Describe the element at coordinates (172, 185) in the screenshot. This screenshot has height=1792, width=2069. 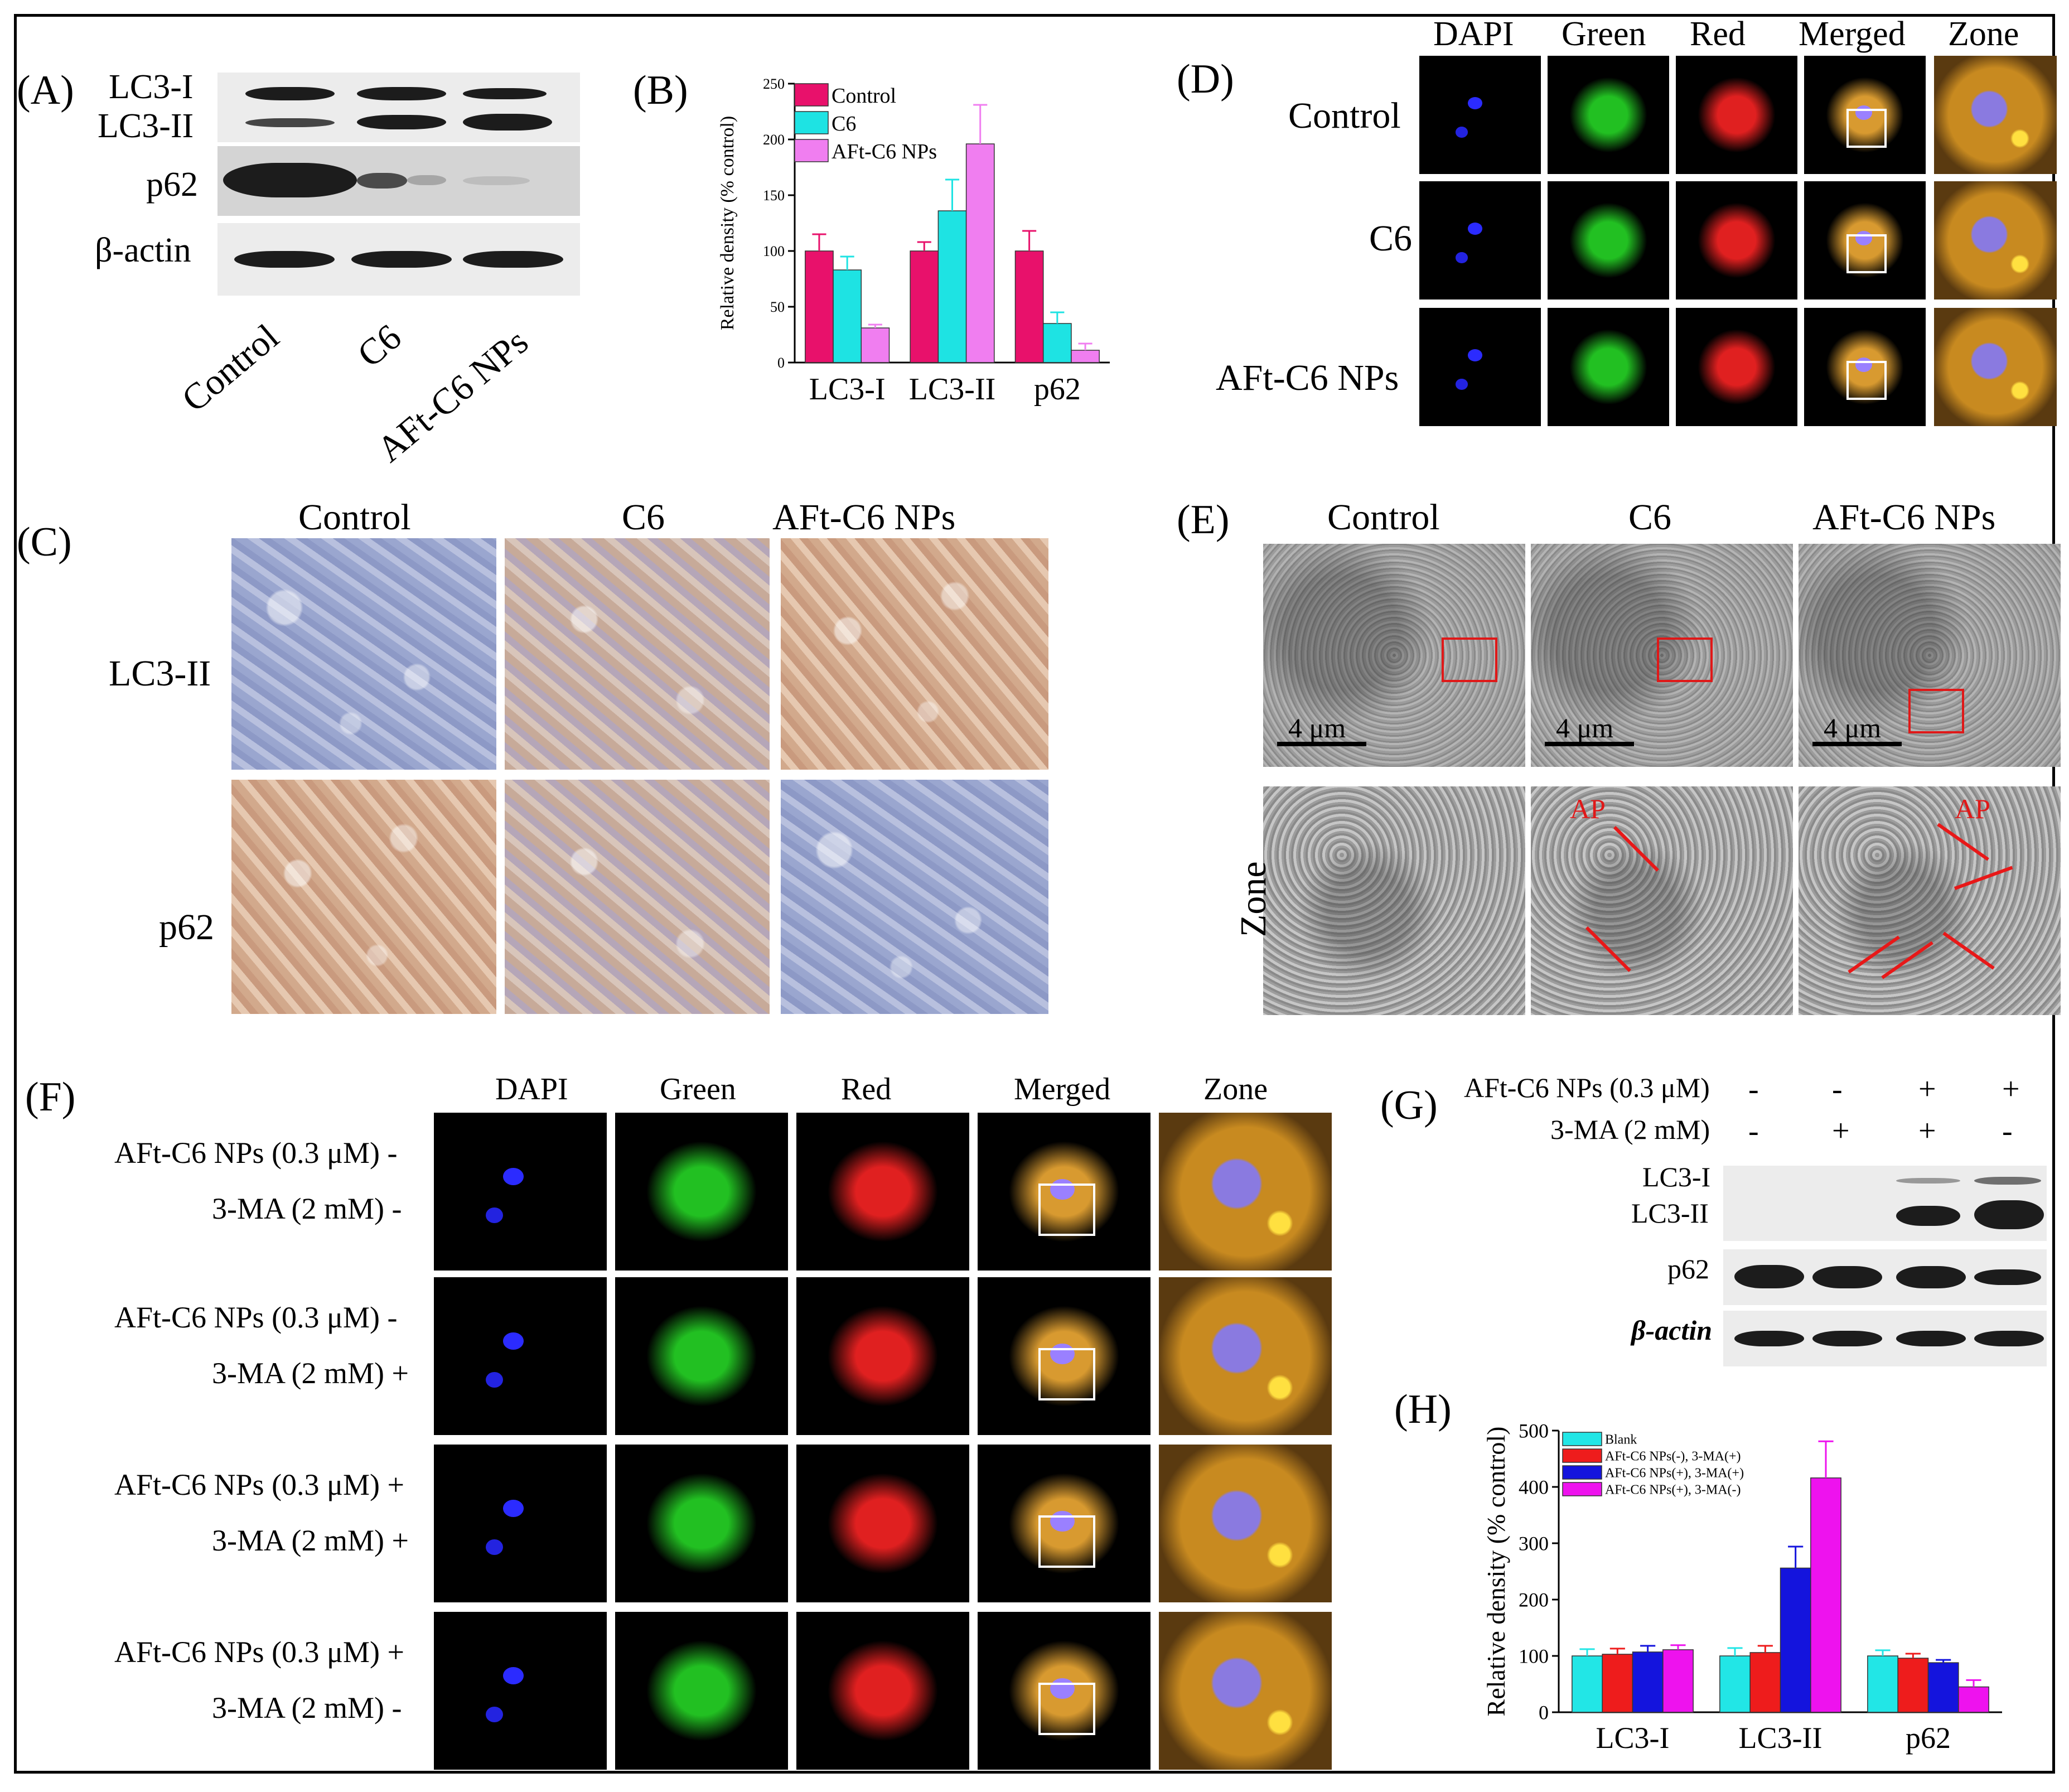
I see `blot-a-label-p62: p62` at that location.